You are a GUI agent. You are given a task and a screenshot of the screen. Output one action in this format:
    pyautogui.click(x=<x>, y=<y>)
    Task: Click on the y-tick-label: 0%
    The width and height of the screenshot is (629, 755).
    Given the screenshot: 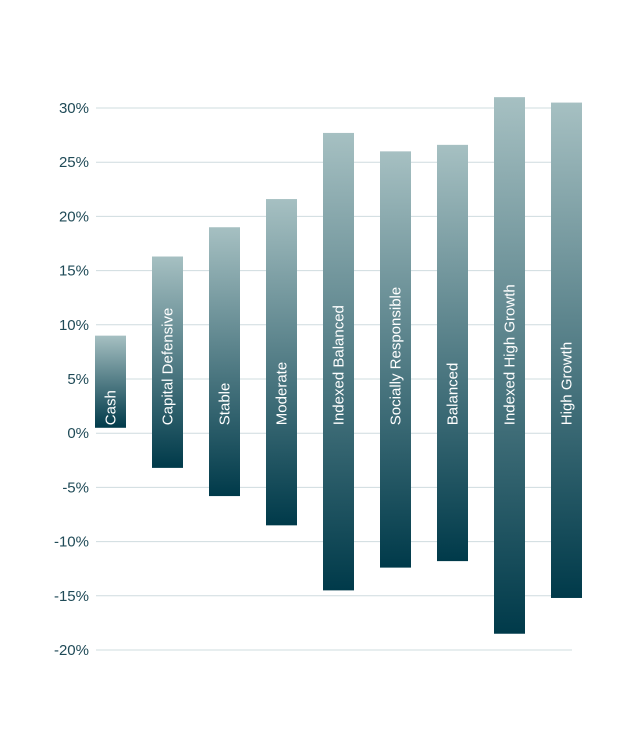 What is the action you would take?
    pyautogui.click(x=78, y=433)
    